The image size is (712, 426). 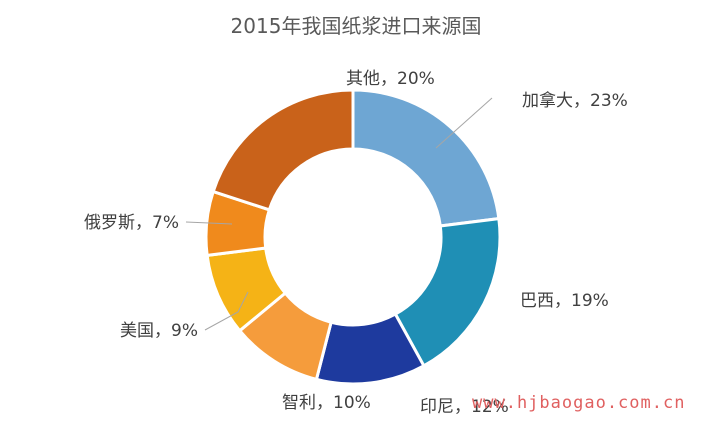 What do you see at coordinates (575, 100) in the screenshot?
I see `slice-label-1: 加拿大，23%` at bounding box center [575, 100].